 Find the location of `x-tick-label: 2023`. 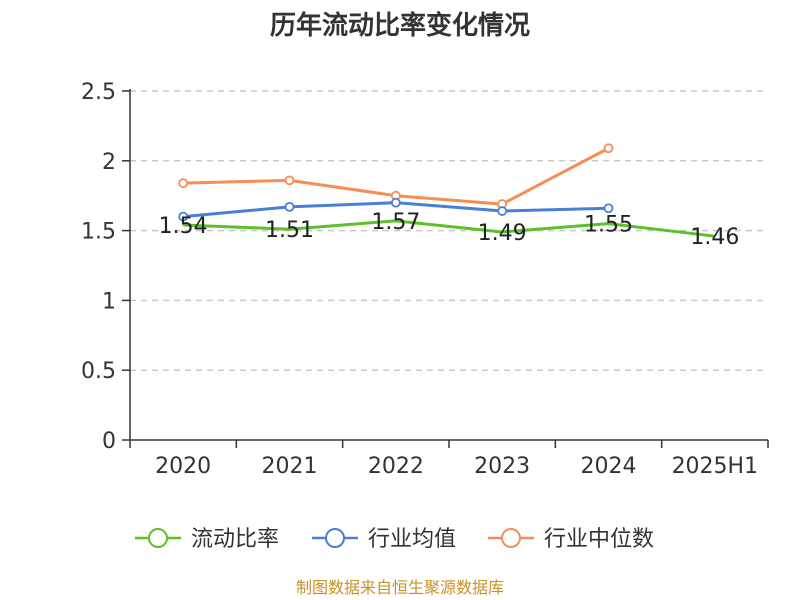

x-tick-label: 2023 is located at coordinates (502, 466).